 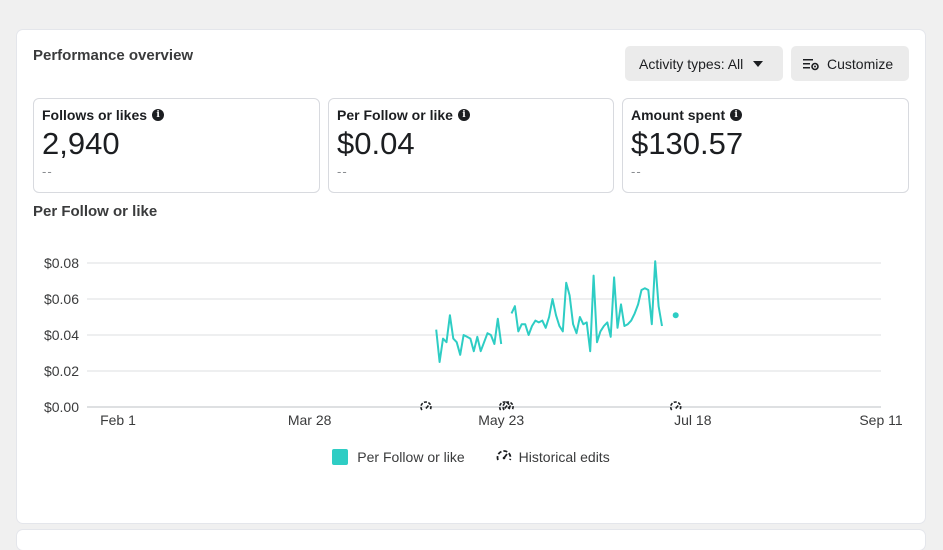 I want to click on metric-value: 2,940, so click(x=81, y=143).